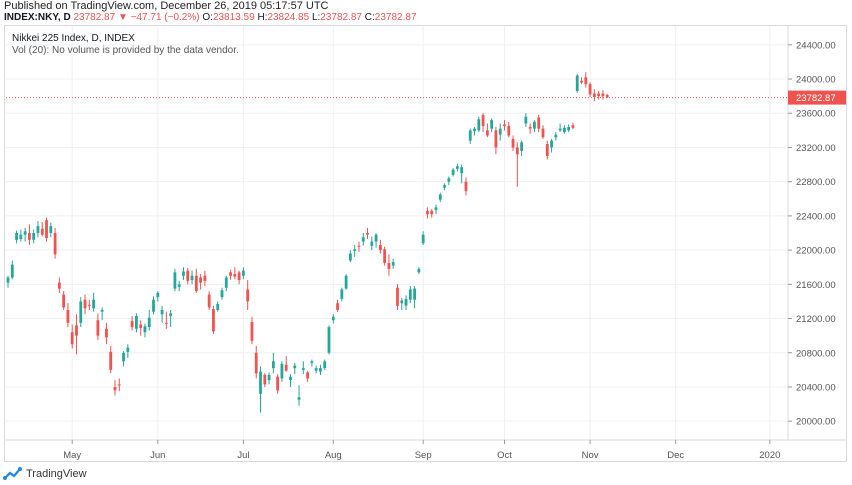  Describe the element at coordinates (243, 455) in the screenshot. I see `x-tick-label: Jul` at that location.